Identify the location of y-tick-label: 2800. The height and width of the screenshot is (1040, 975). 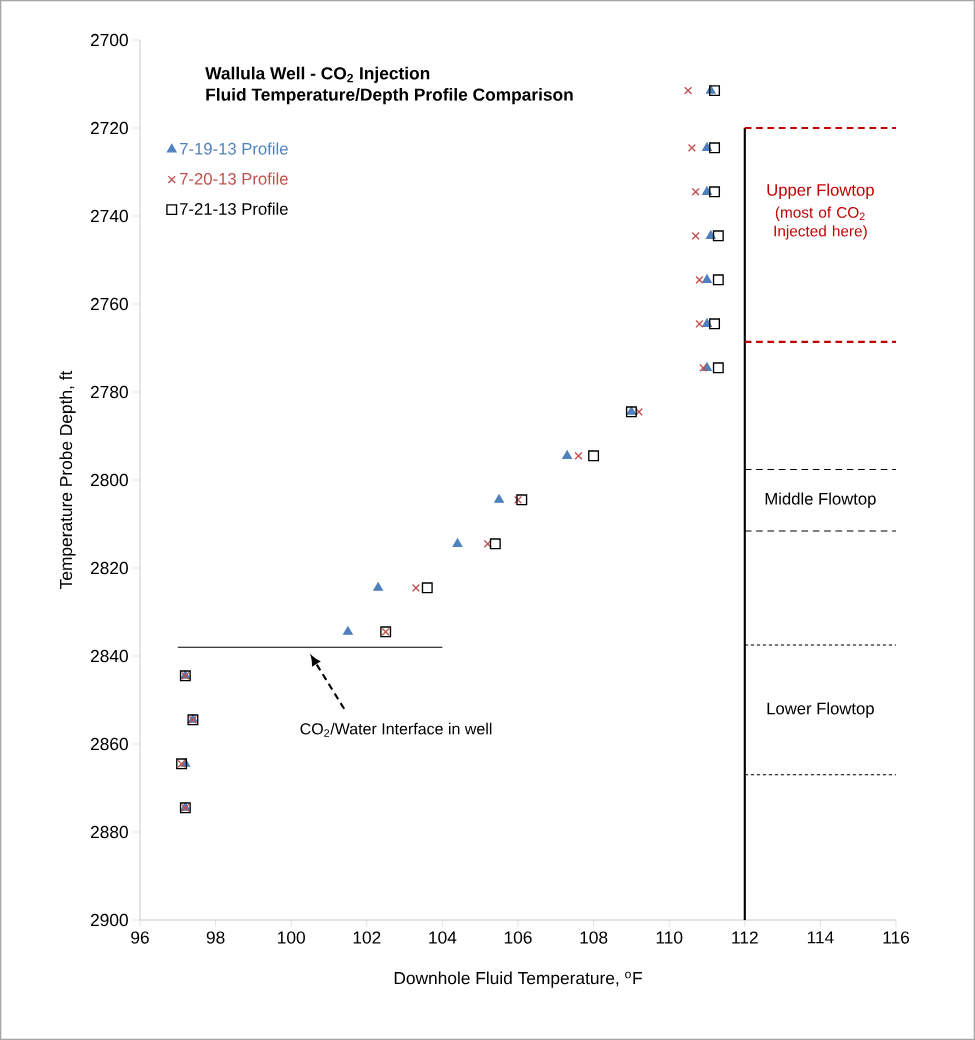
(109, 480).